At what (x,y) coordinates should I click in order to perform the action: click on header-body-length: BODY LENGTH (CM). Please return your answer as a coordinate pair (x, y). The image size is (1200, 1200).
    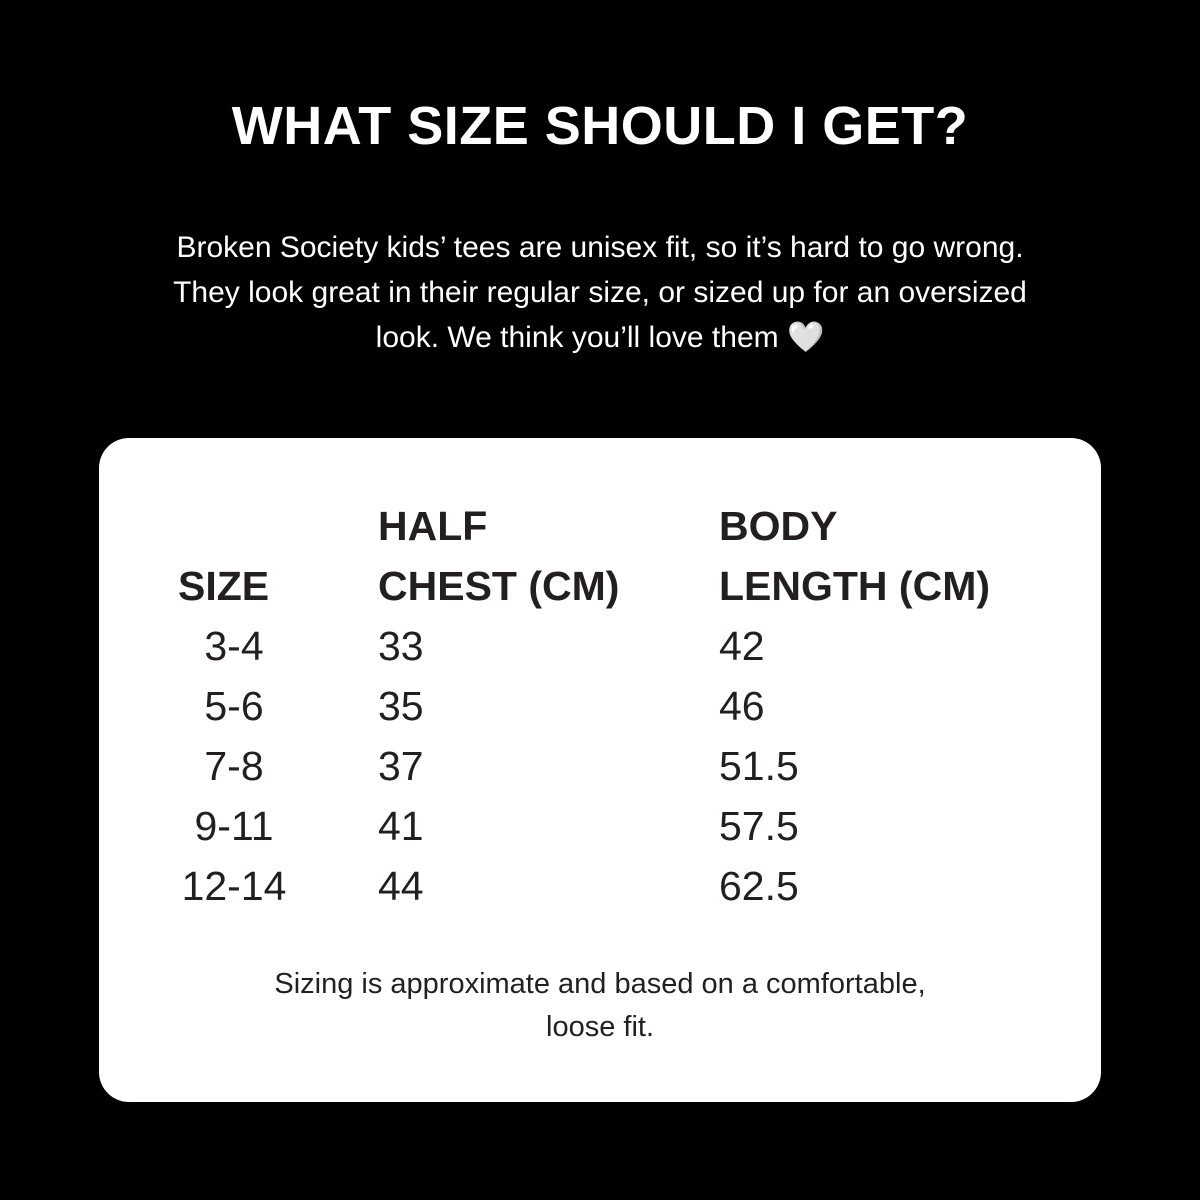
    Looking at the image, I should click on (855, 556).